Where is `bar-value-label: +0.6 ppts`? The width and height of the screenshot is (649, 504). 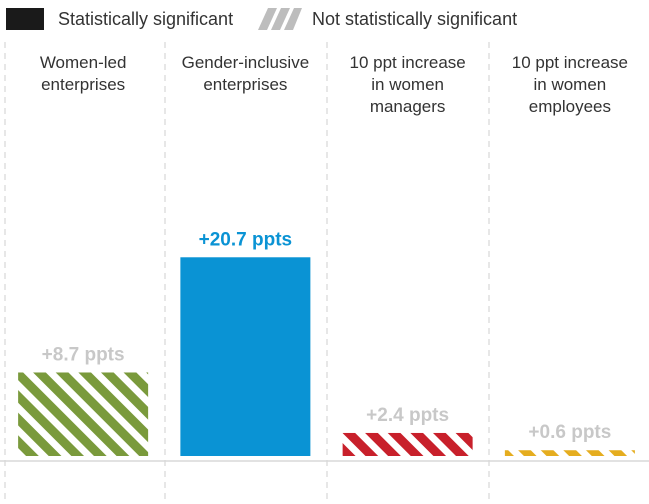 bar-value-label: +0.6 ppts is located at coordinates (569, 432).